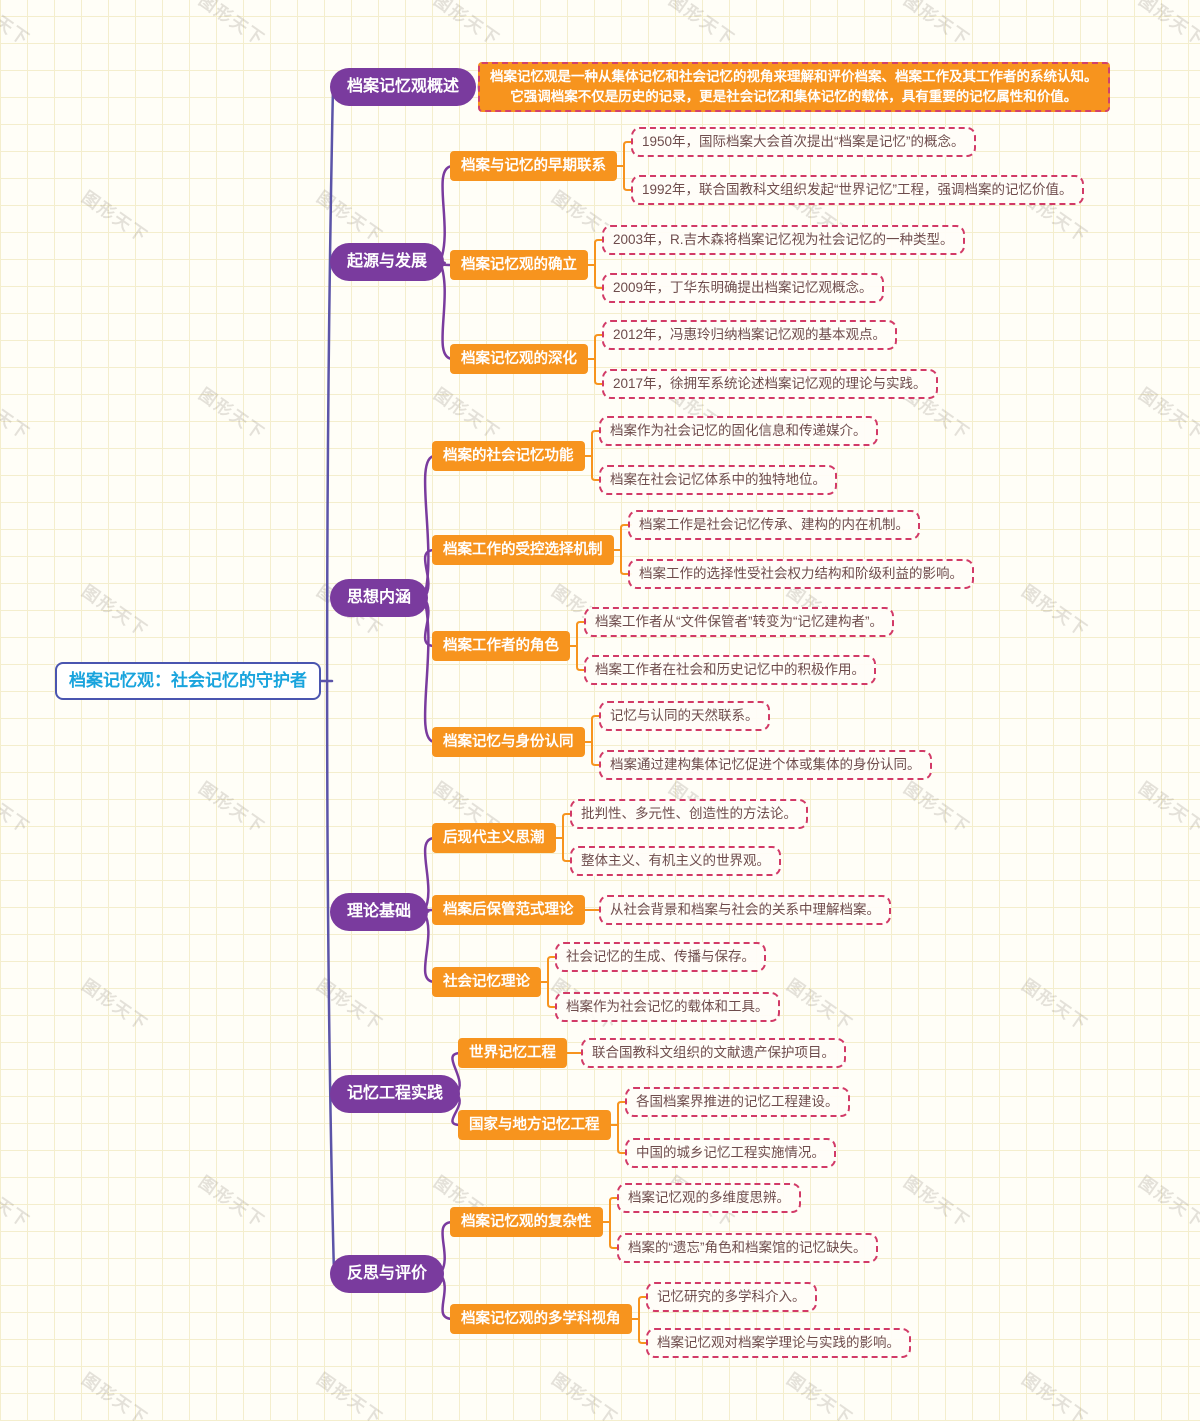  Describe the element at coordinates (519, 265) in the screenshot. I see `topic-1-1: 档案记忆观的确立` at that location.